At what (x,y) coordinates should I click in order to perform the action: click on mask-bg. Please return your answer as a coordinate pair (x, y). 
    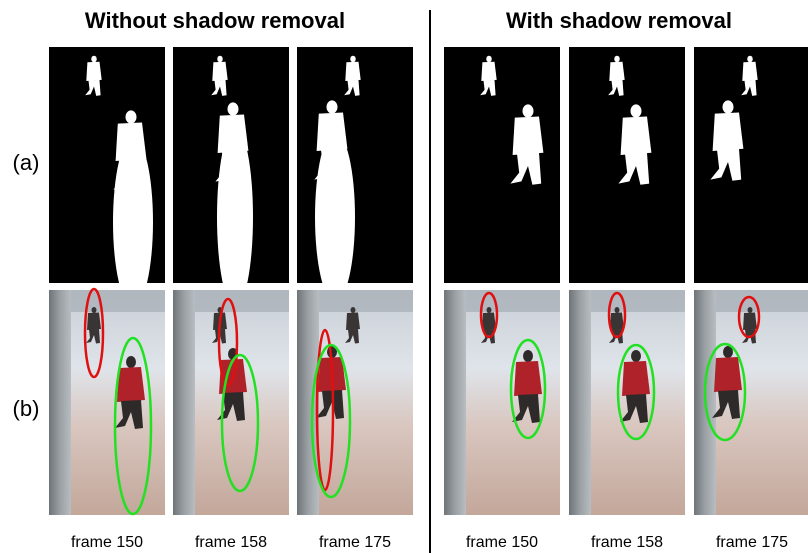
    Looking at the image, I should click on (502, 165).